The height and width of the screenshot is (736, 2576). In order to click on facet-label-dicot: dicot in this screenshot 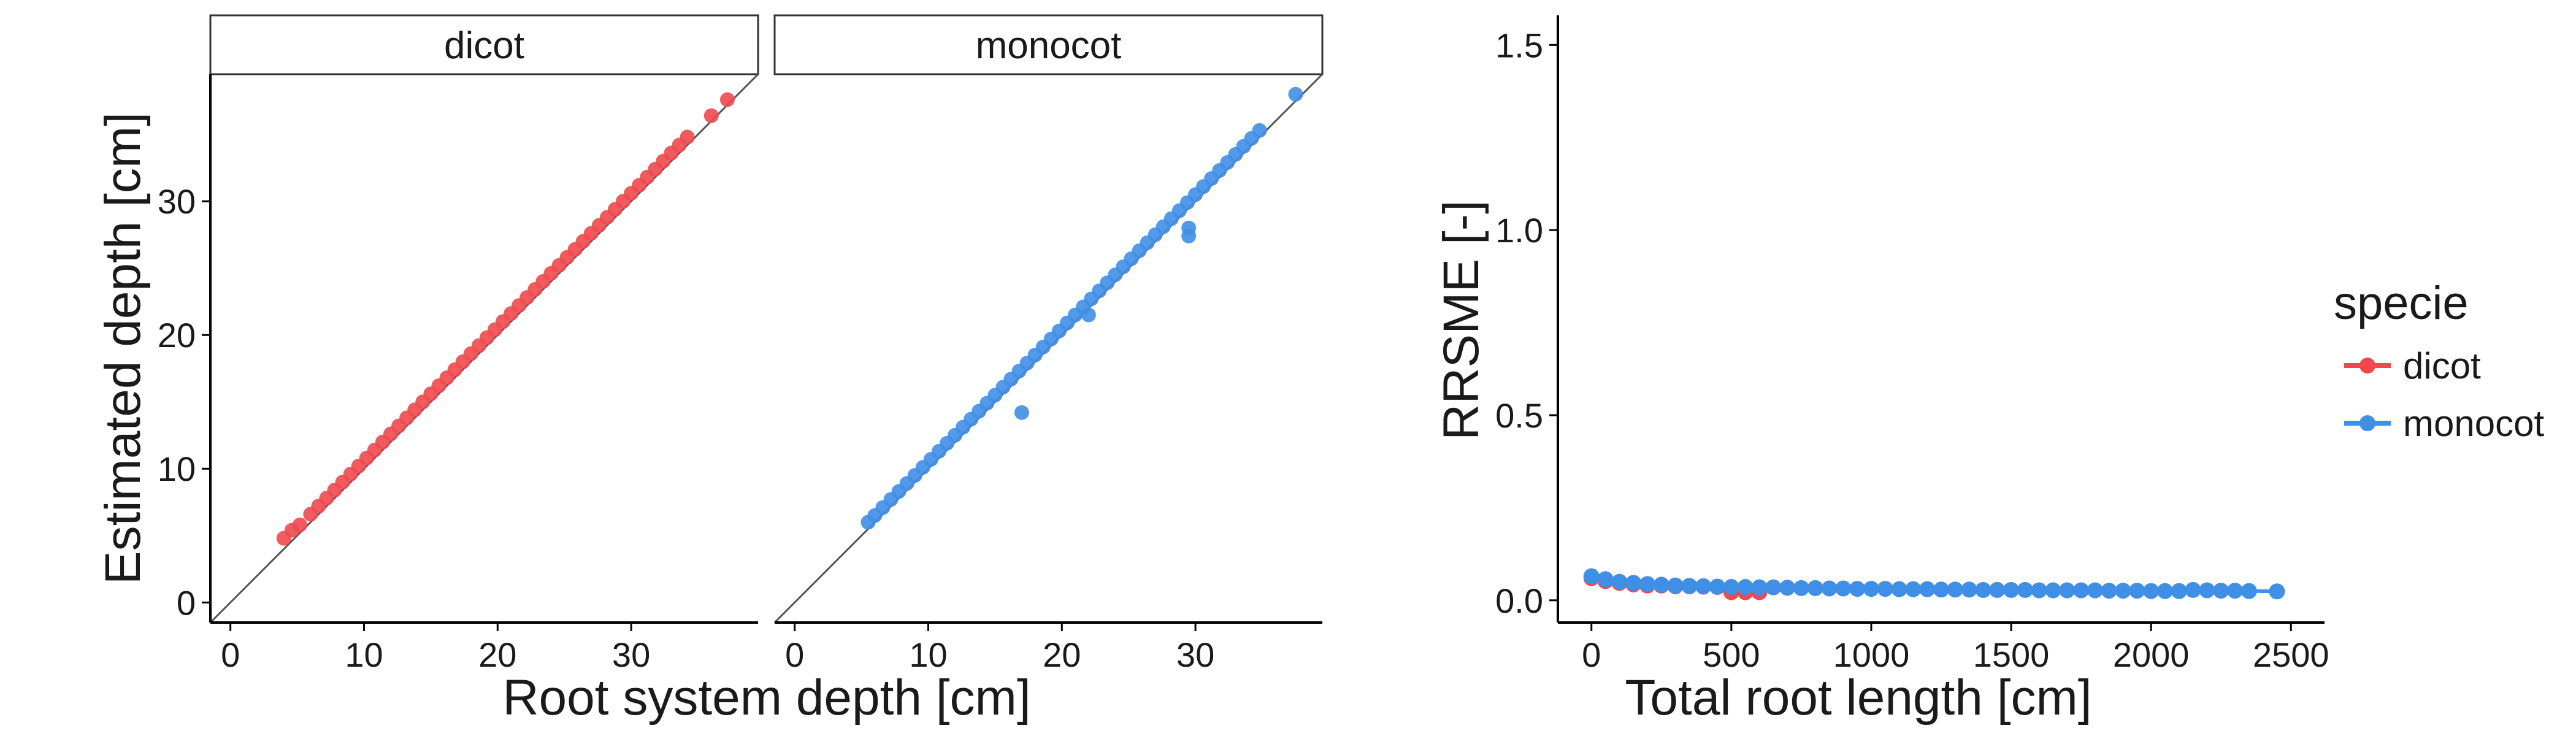, I will do `click(484, 46)`.